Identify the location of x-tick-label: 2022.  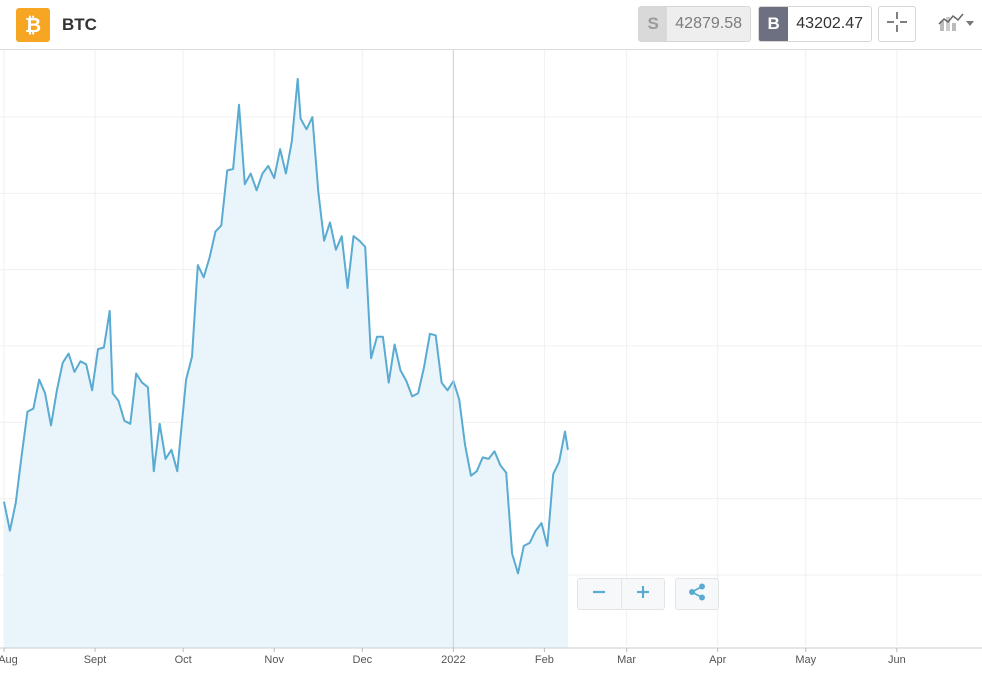
(453, 660).